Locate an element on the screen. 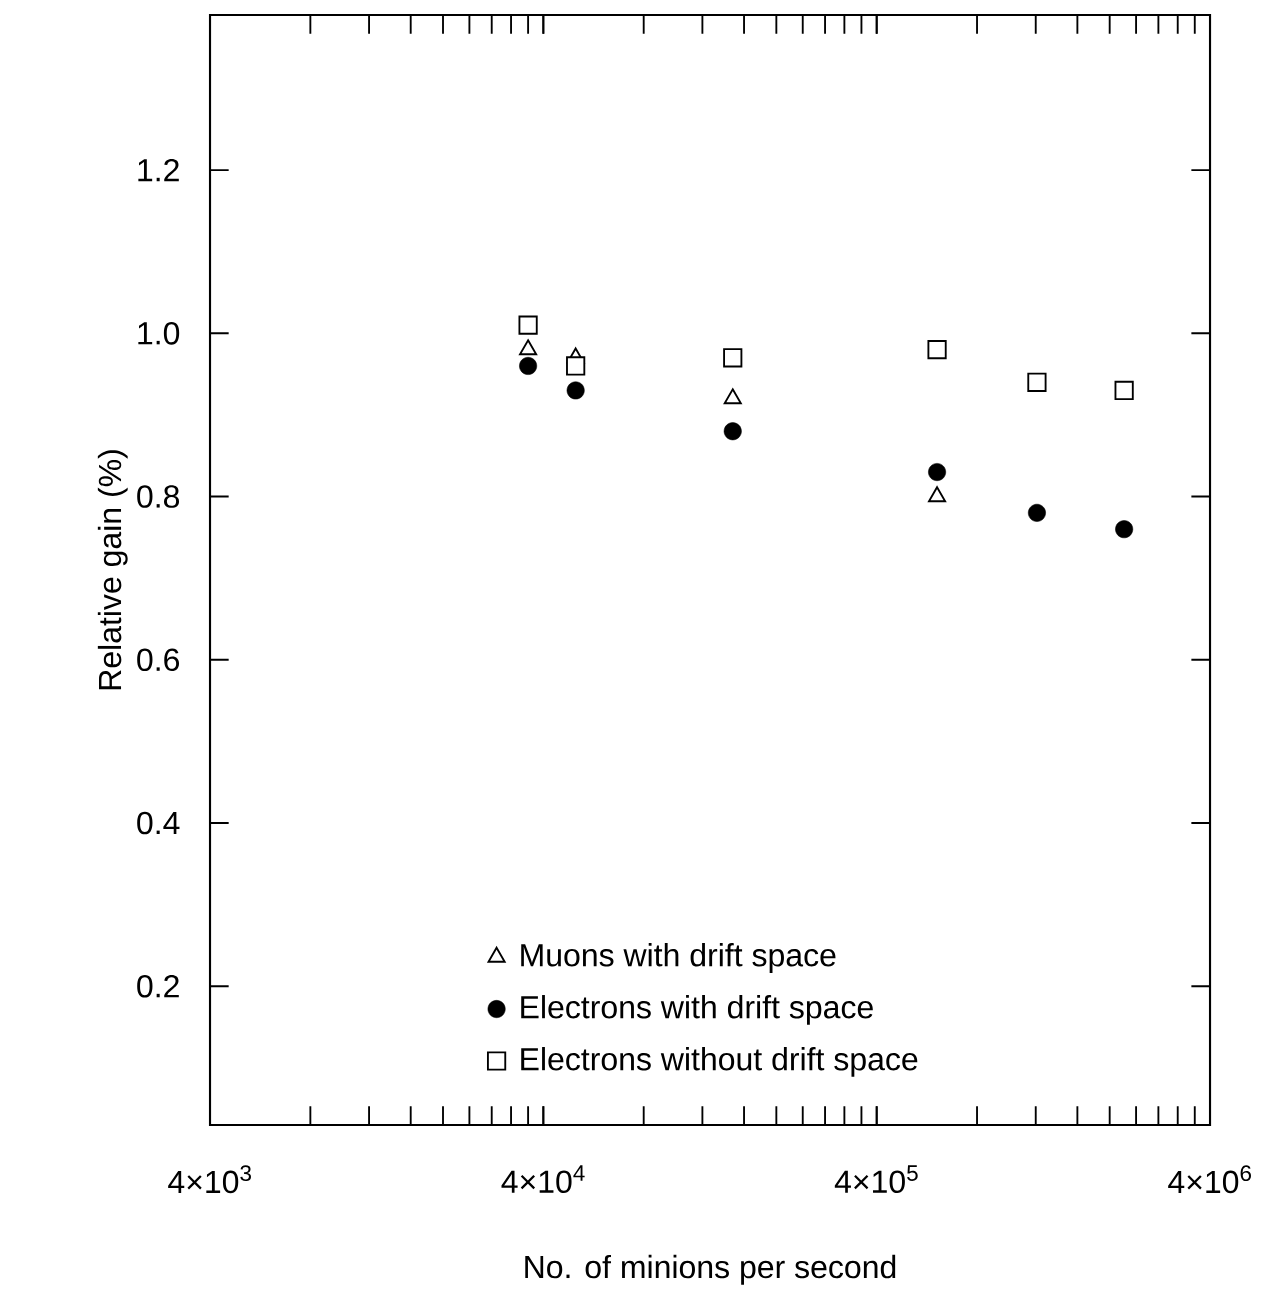 The image size is (1272, 1297). legend-label: Muons with drift space is located at coordinates (678, 958).